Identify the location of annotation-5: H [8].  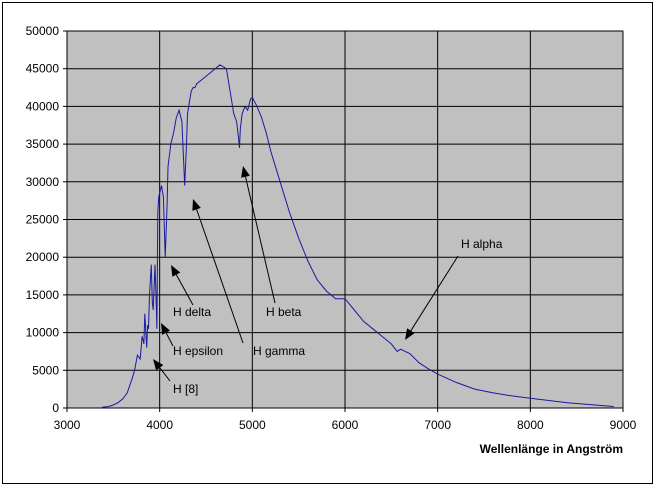
(175, 377).